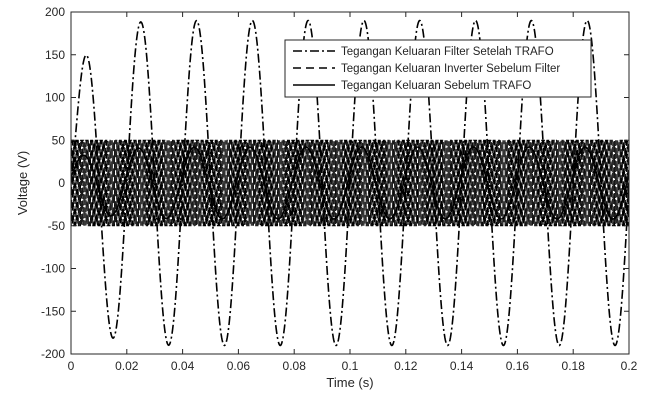 The image size is (657, 396). Describe the element at coordinates (53, 183) in the screenshot. I see `y-tick-labels: -200 -150 -100 -50 0 50 100 150 200` at that location.